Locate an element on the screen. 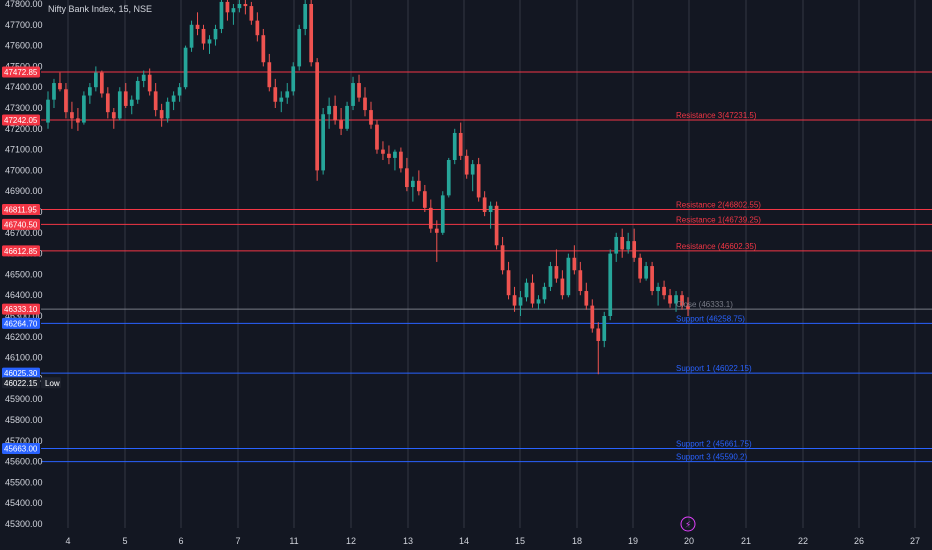 The image size is (932, 550). support-badge-text: 46264.70 is located at coordinates (21, 323).